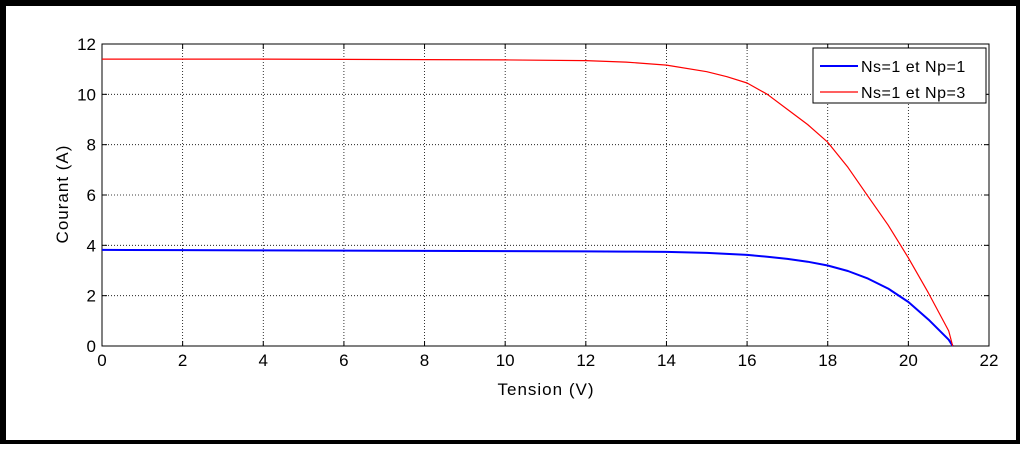 This screenshot has width=1020, height=450. I want to click on x-tick-label: 8, so click(424, 360).